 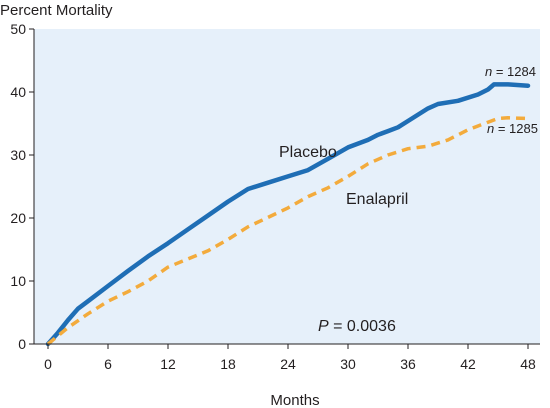 What do you see at coordinates (294, 400) in the screenshot?
I see `x-axis-title: Months` at bounding box center [294, 400].